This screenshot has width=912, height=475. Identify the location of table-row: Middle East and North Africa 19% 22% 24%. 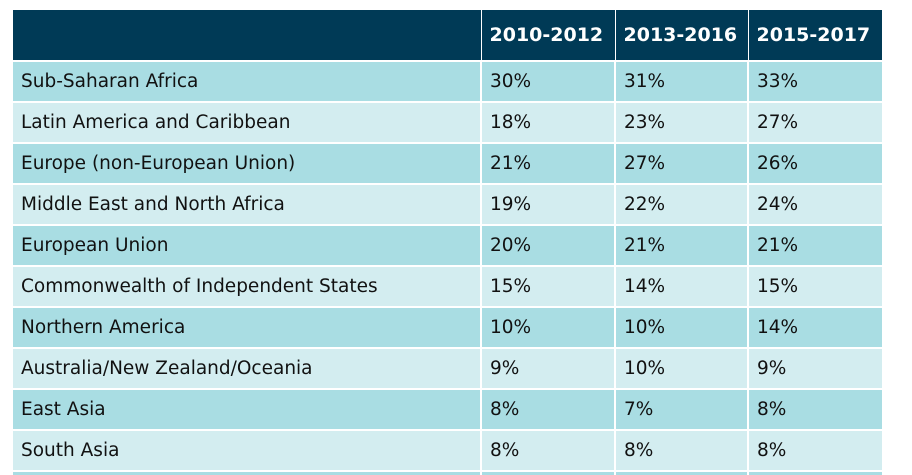
(447, 204).